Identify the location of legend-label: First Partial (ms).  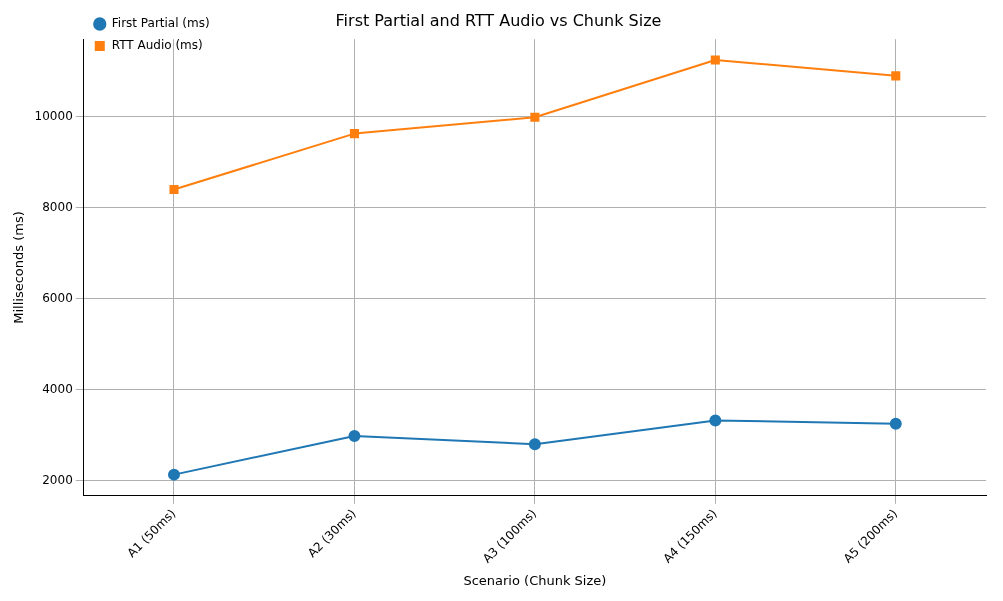
(160, 23).